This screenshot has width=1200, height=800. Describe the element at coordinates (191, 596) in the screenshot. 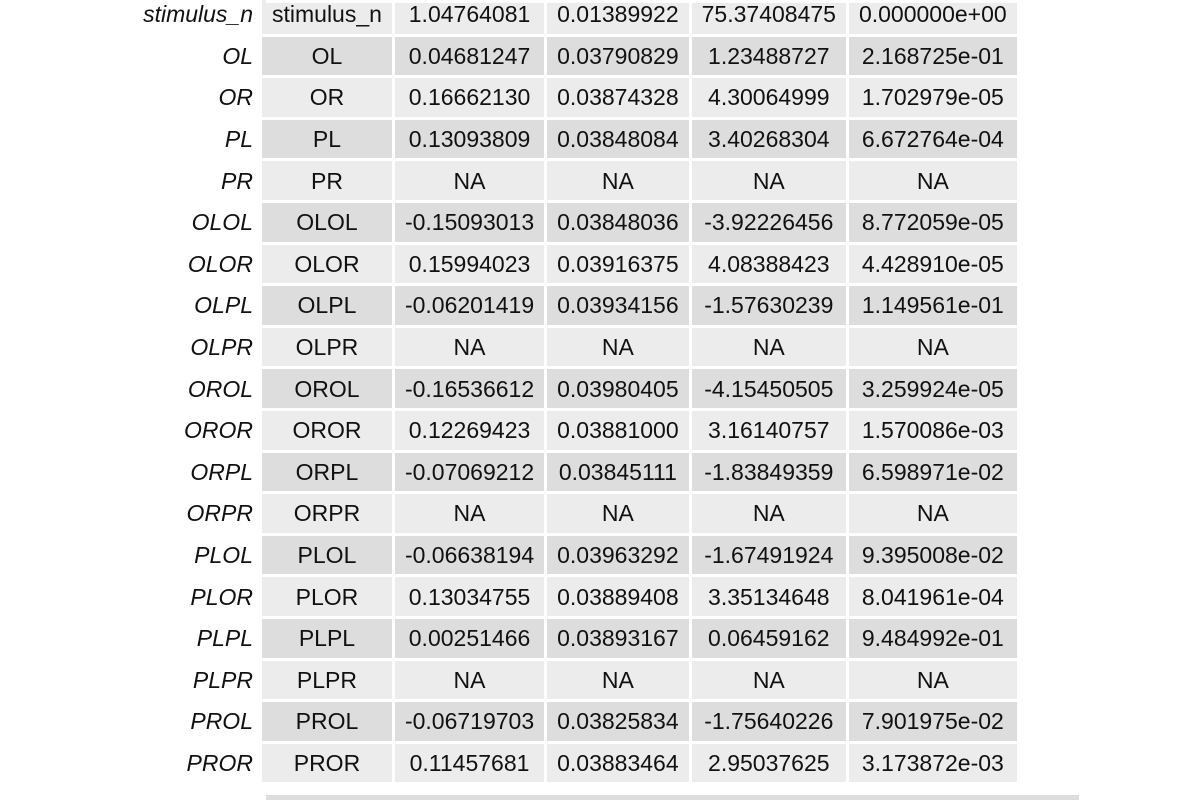

I see `row-name-label: PLOR` at that location.